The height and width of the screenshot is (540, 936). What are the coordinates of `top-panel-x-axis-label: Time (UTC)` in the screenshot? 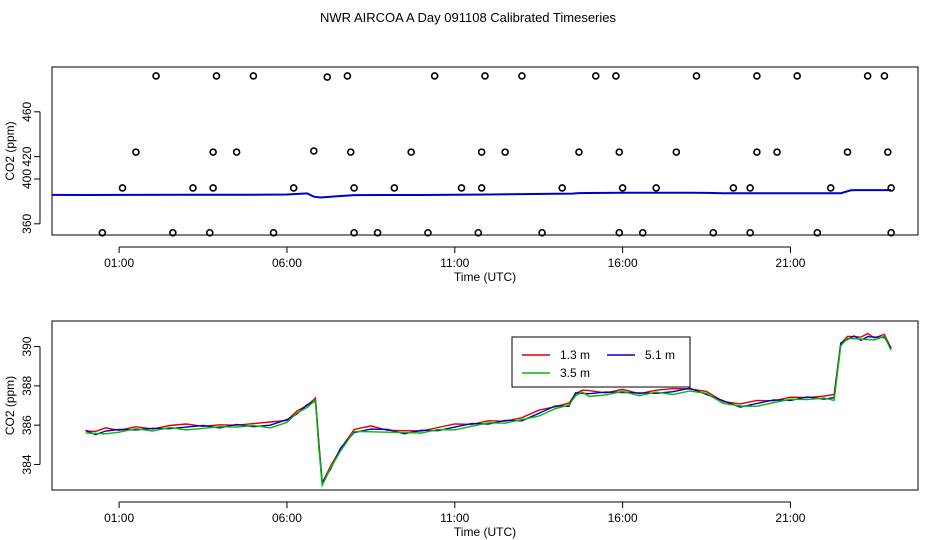 It's located at (485, 277).